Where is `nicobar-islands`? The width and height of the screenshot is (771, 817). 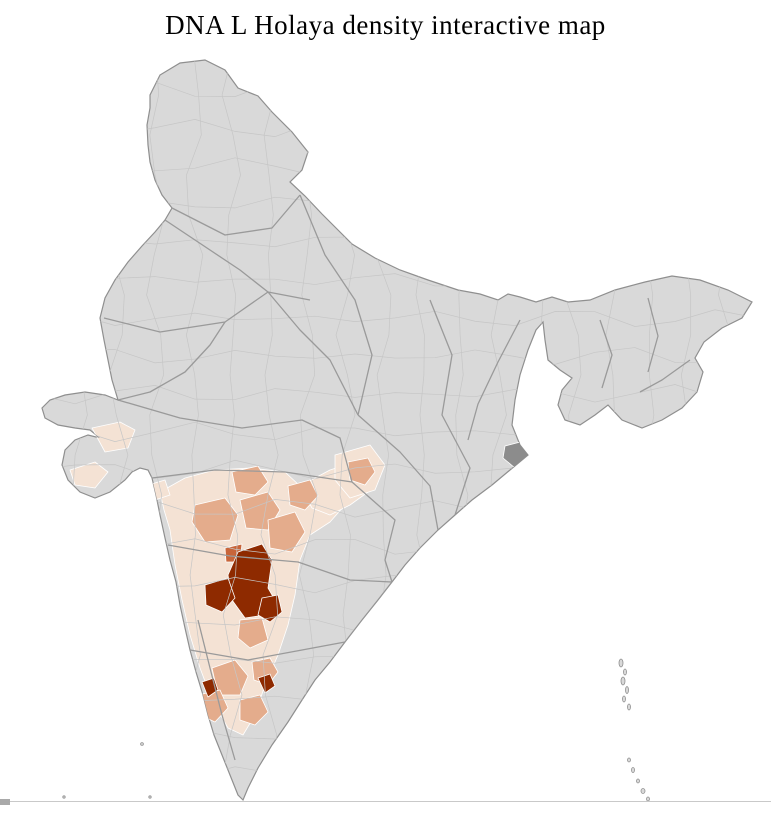
nicobar-islands is located at coordinates (638, 779).